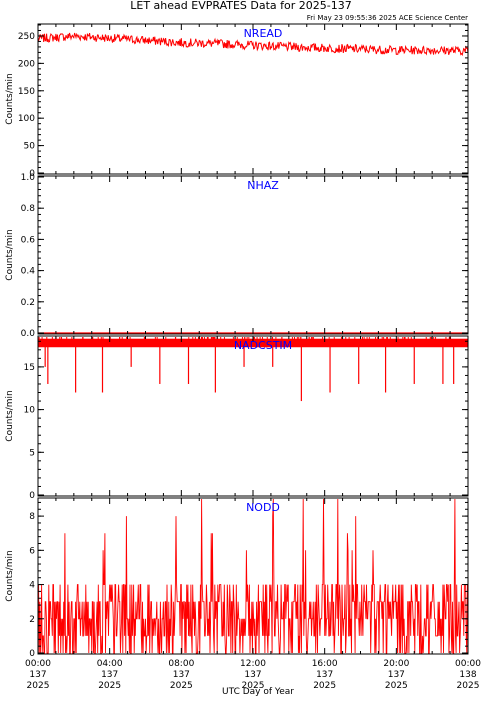 Image resolution: width=482 pixels, height=704 pixels. I want to click on y-tick-label: 6, so click(32, 551).